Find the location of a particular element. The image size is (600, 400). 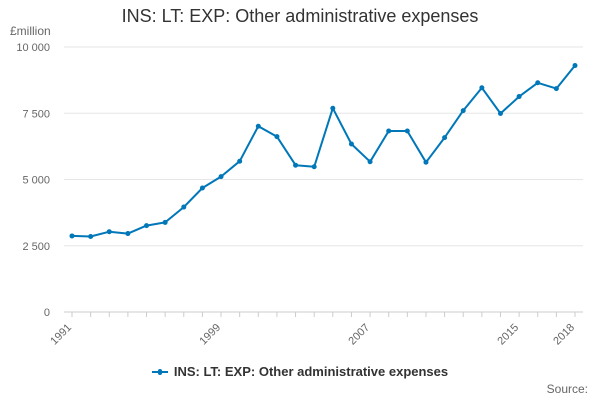

y-tick-label: 10 000 is located at coordinates (33, 48).